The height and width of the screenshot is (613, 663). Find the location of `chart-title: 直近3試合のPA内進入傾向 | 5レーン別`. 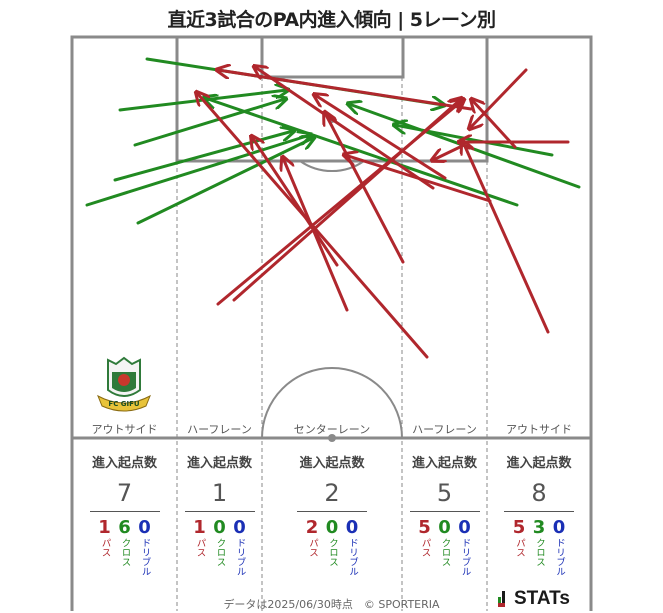

chart-title: 直近3試合のPA内進入傾向 | 5レーン別 is located at coordinates (331, 20).